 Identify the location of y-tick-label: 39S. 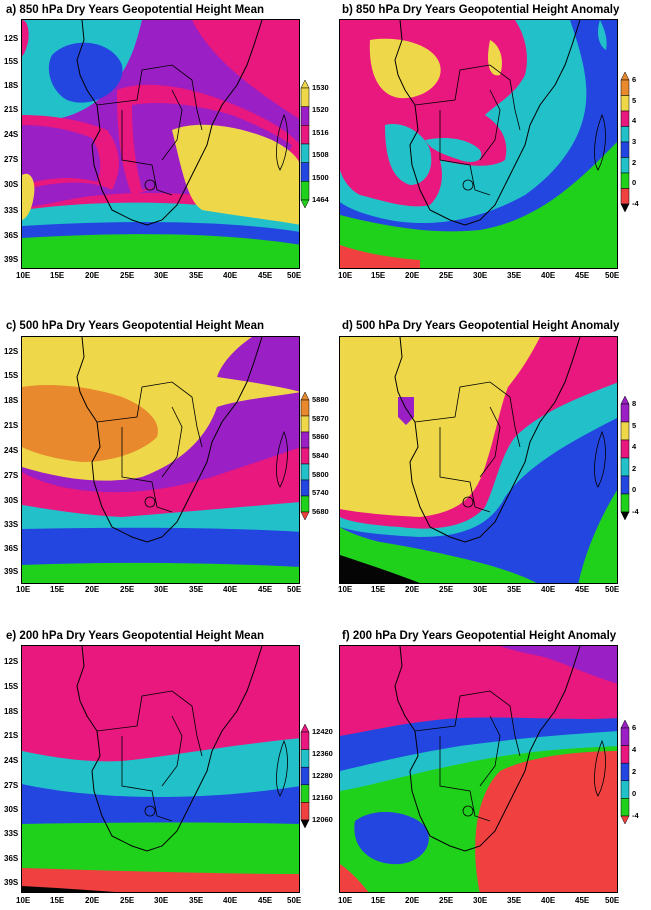
(11, 882).